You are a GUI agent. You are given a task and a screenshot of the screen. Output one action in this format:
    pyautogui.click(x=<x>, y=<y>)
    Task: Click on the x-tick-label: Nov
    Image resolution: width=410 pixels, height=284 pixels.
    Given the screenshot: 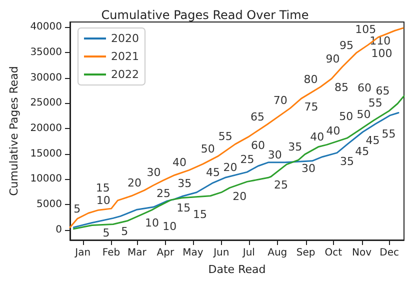 What is the action you would take?
    pyautogui.click(x=362, y=253)
    